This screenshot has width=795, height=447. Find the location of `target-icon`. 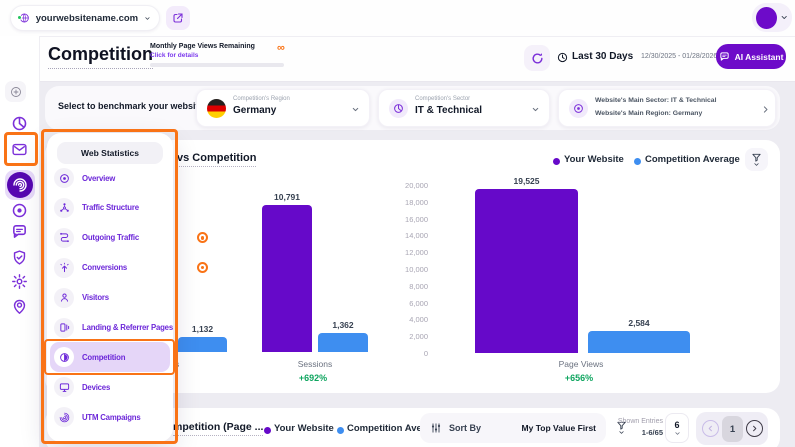

target-icon is located at coordinates (578, 108).